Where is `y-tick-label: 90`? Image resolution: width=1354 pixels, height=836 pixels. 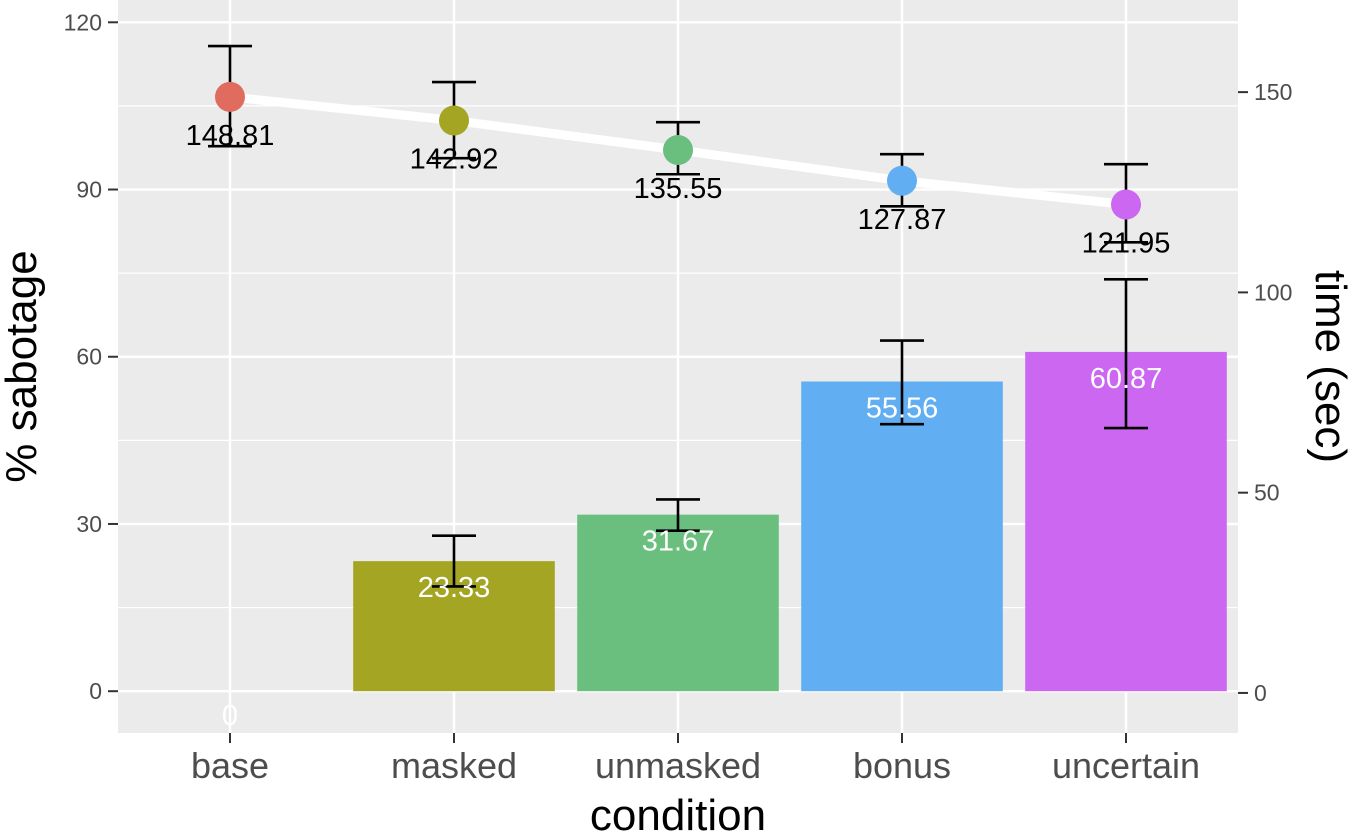
y-tick-label: 90 is located at coordinates (89, 190).